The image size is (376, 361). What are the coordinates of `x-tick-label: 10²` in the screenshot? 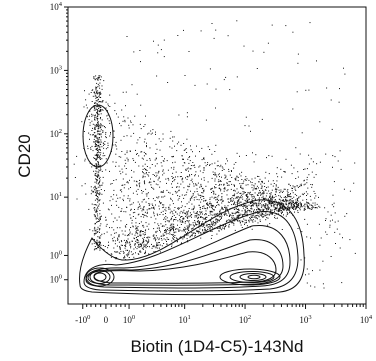 It's located at (245, 319).